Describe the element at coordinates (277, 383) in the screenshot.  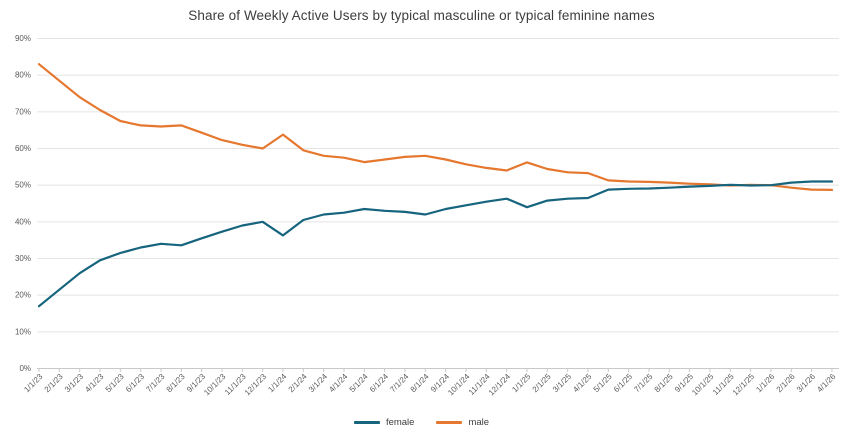
I see `x-tick-label: 1/1/24` at that location.